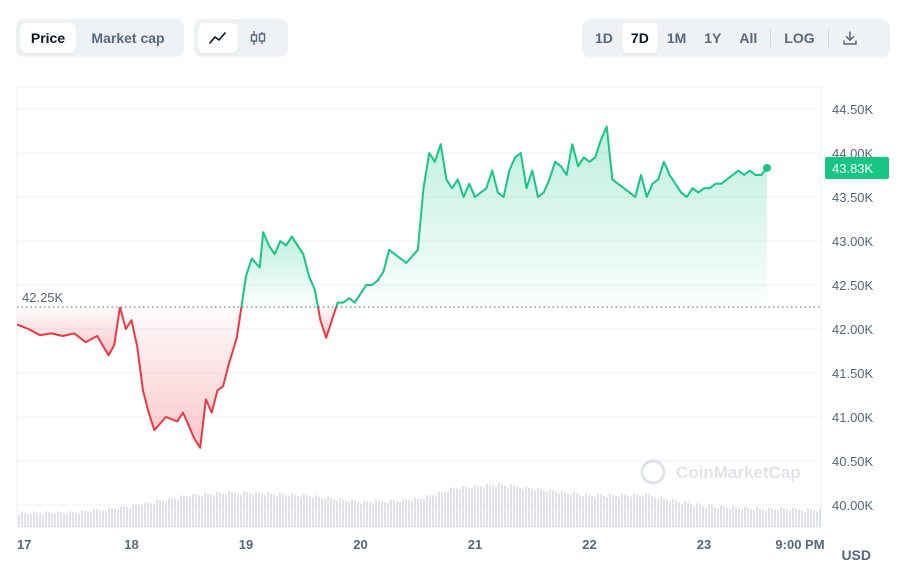 The height and width of the screenshot is (579, 900). I want to click on price-area-up, so click(551, 216).